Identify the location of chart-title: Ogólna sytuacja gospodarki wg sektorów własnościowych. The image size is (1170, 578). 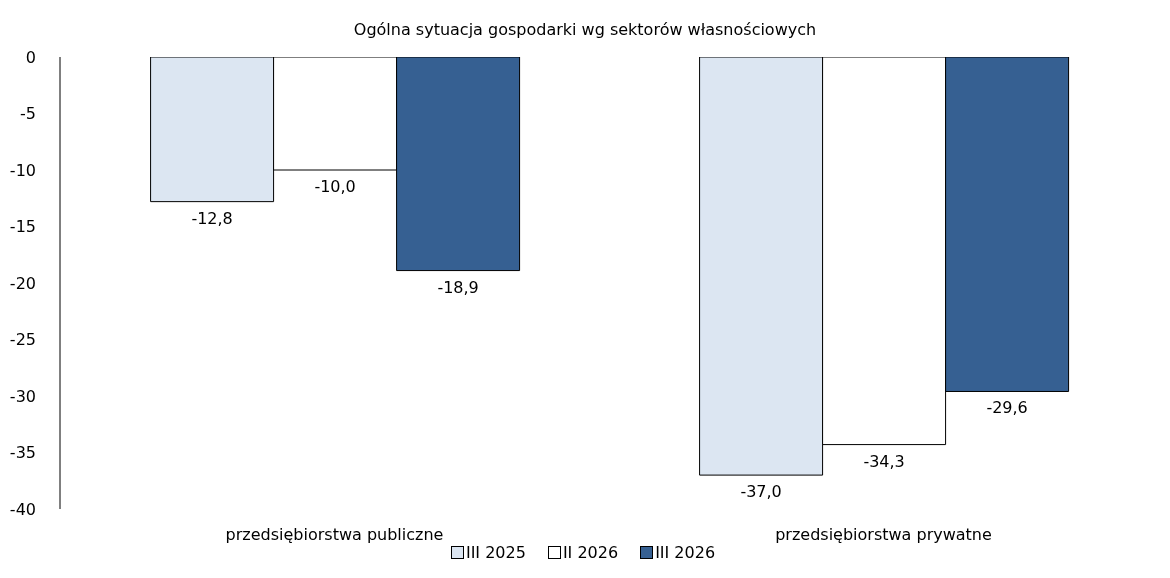
(585, 29).